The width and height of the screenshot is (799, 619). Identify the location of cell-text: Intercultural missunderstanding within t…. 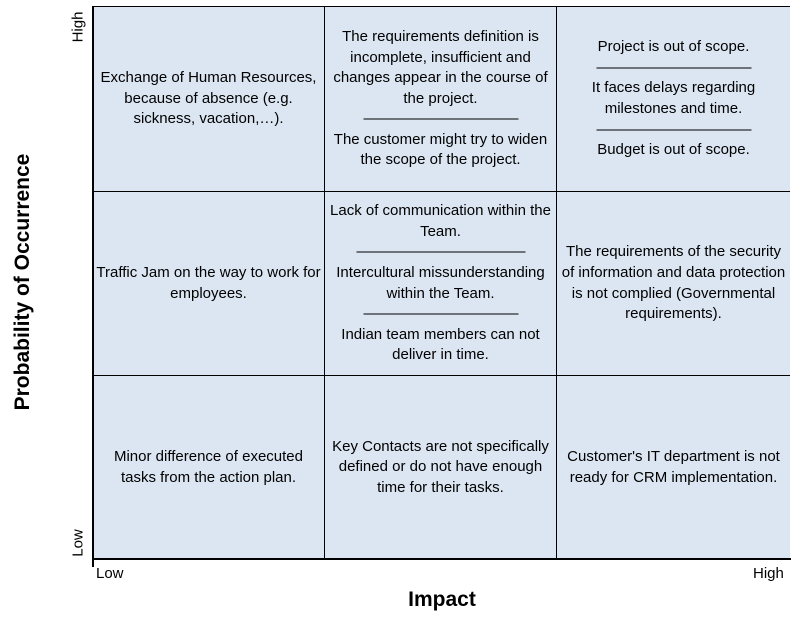
(440, 282).